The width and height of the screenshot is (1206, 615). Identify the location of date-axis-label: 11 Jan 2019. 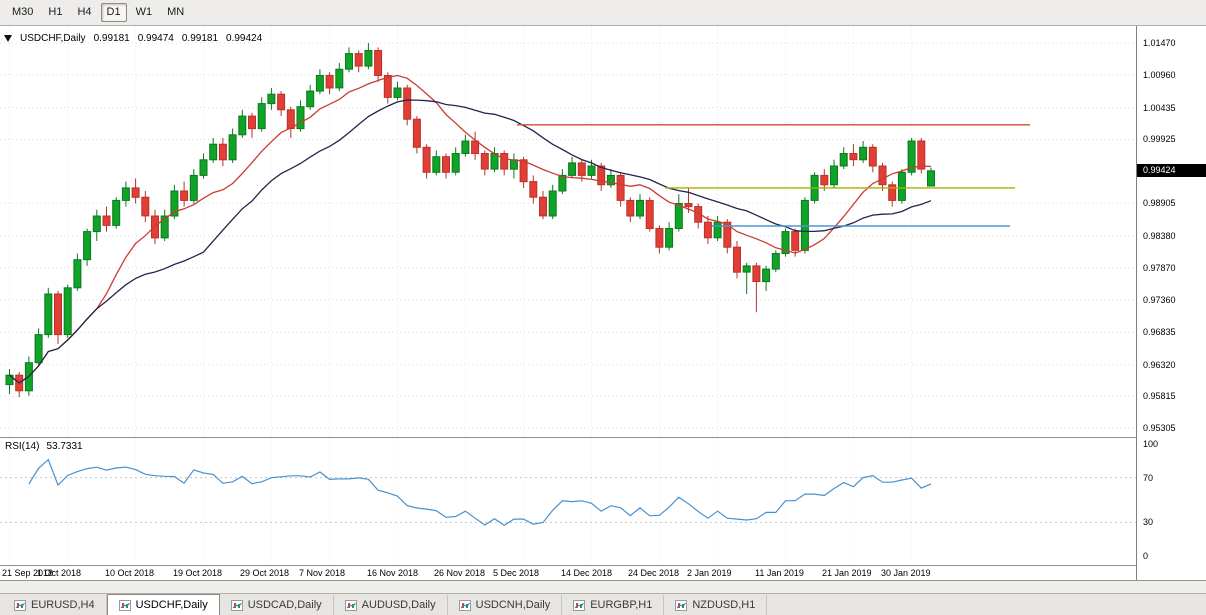
(779, 573).